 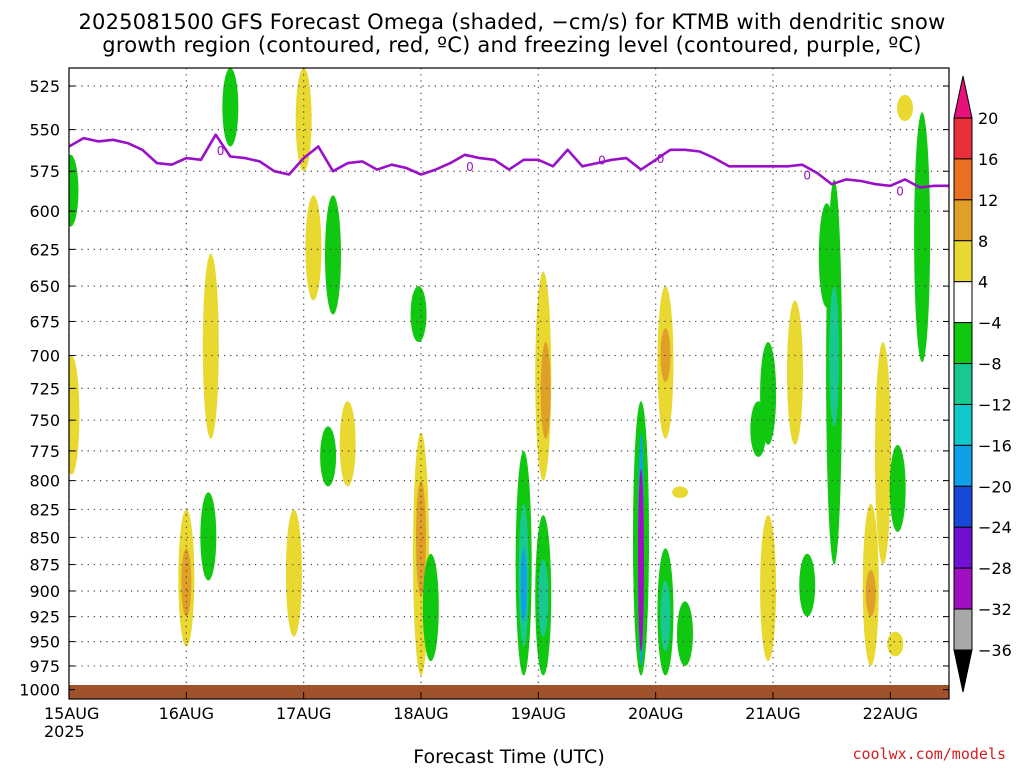 I want to click on site-credit: coolwx.com/models, so click(x=929, y=754).